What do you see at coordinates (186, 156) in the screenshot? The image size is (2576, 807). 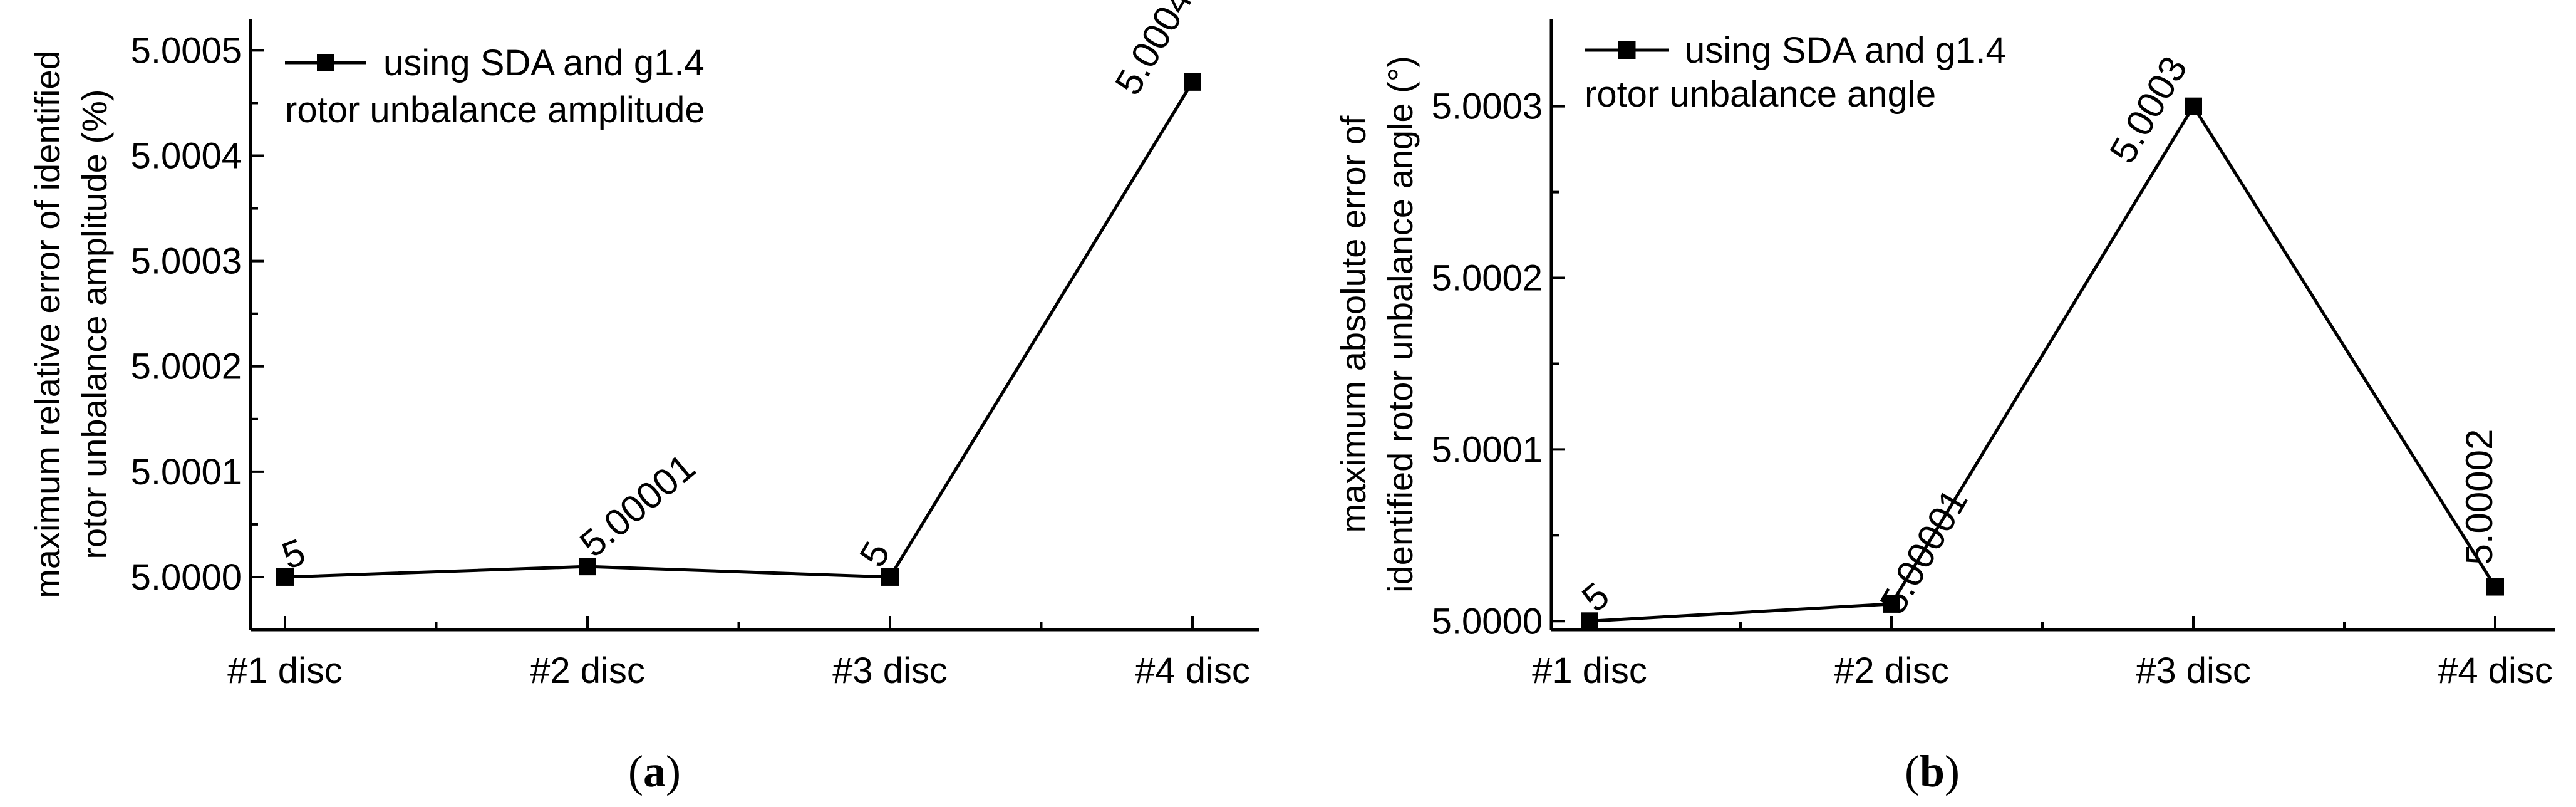 I see `y-tick-label: 5.0004` at bounding box center [186, 156].